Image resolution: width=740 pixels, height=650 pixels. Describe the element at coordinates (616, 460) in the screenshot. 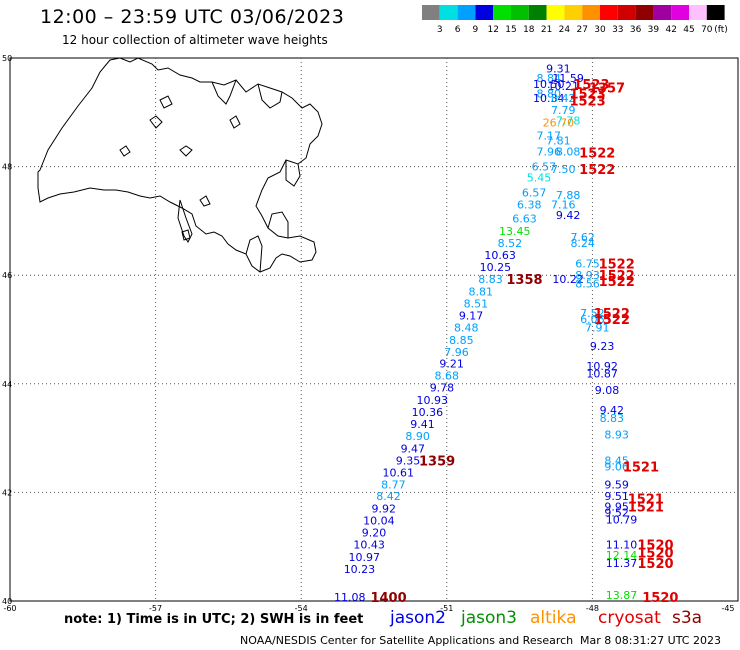

I see `wave-height-label: 8.45` at that location.